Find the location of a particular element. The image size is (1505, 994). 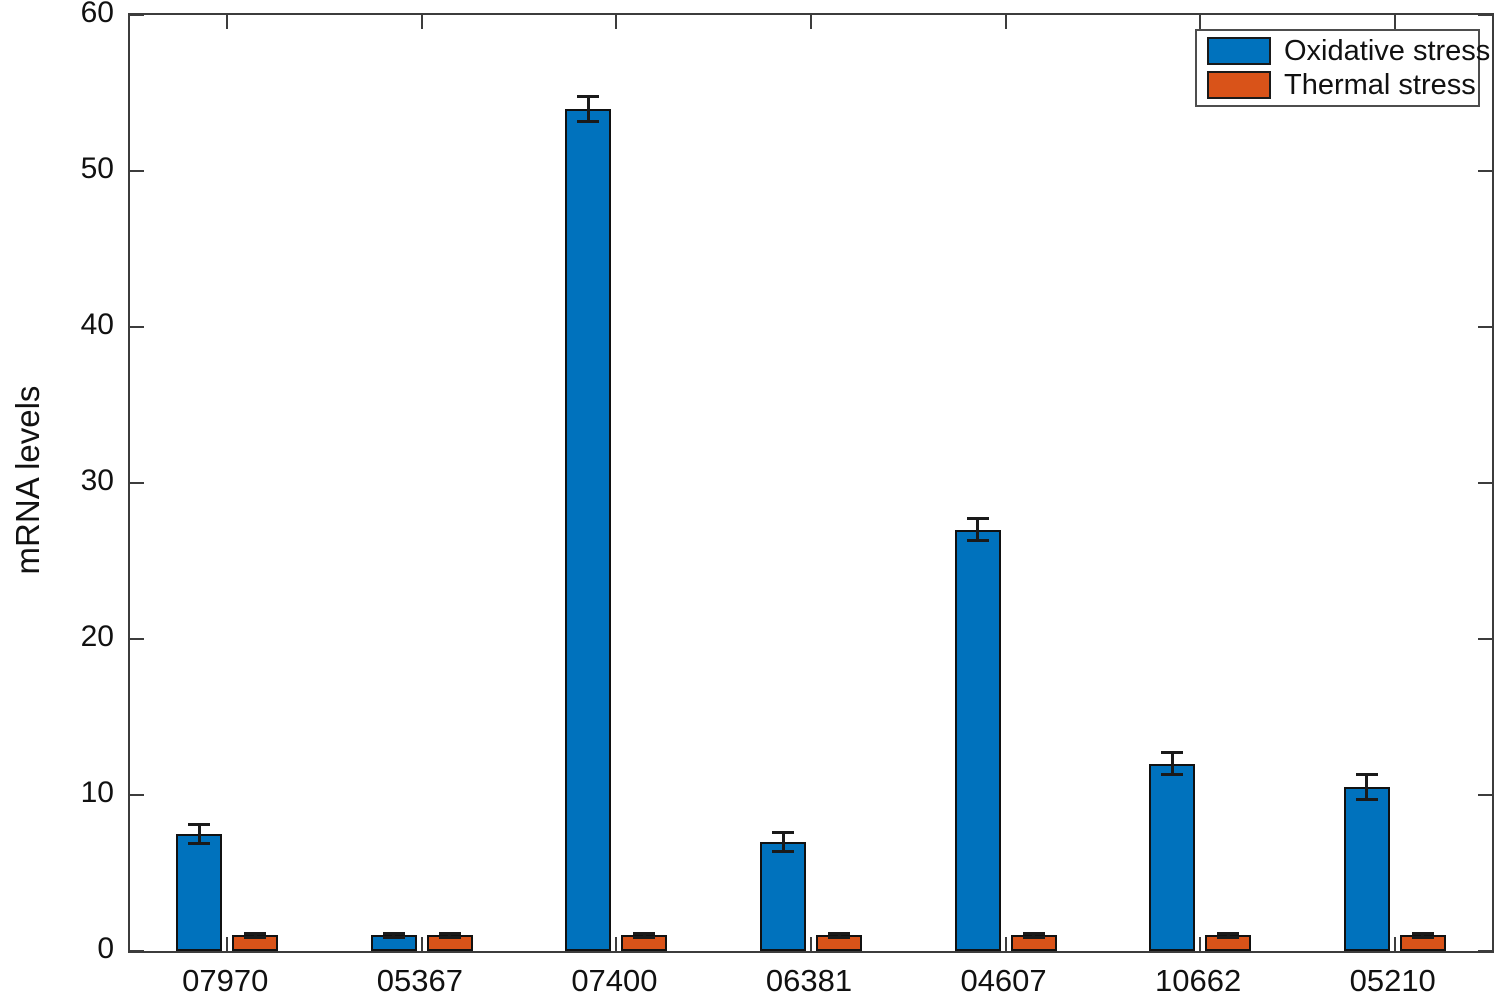

legend: Oxidative stress Thermal stress is located at coordinates (1342, 68).